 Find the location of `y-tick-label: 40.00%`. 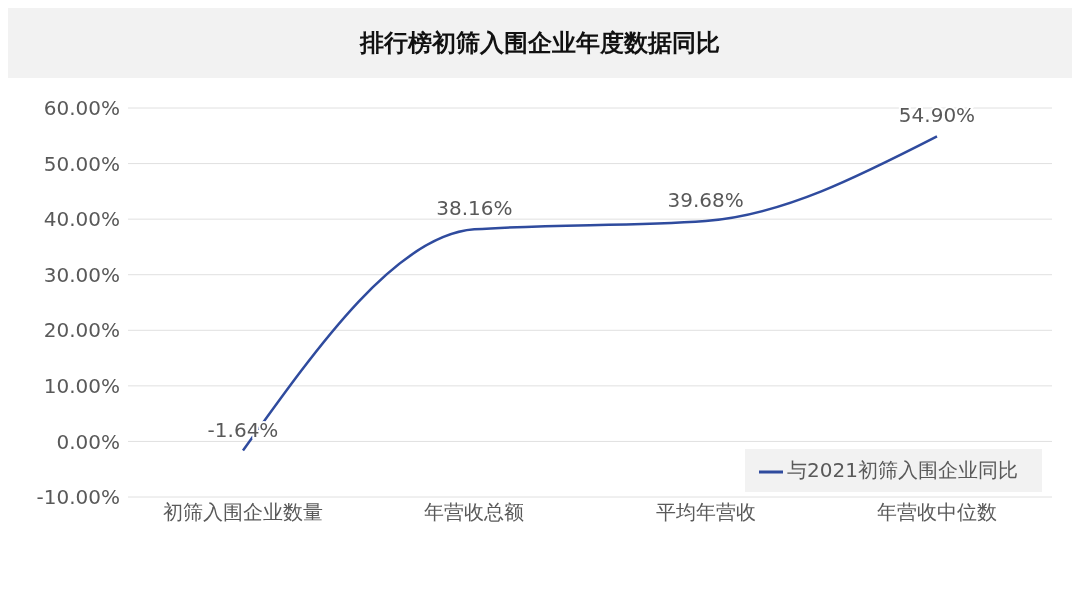

y-tick-label: 40.00% is located at coordinates (81, 219).